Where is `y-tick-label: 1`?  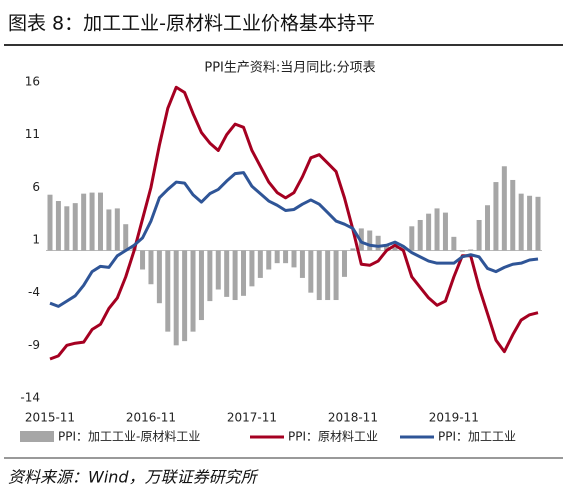
y-tick-label: 1 is located at coordinates (36, 240).